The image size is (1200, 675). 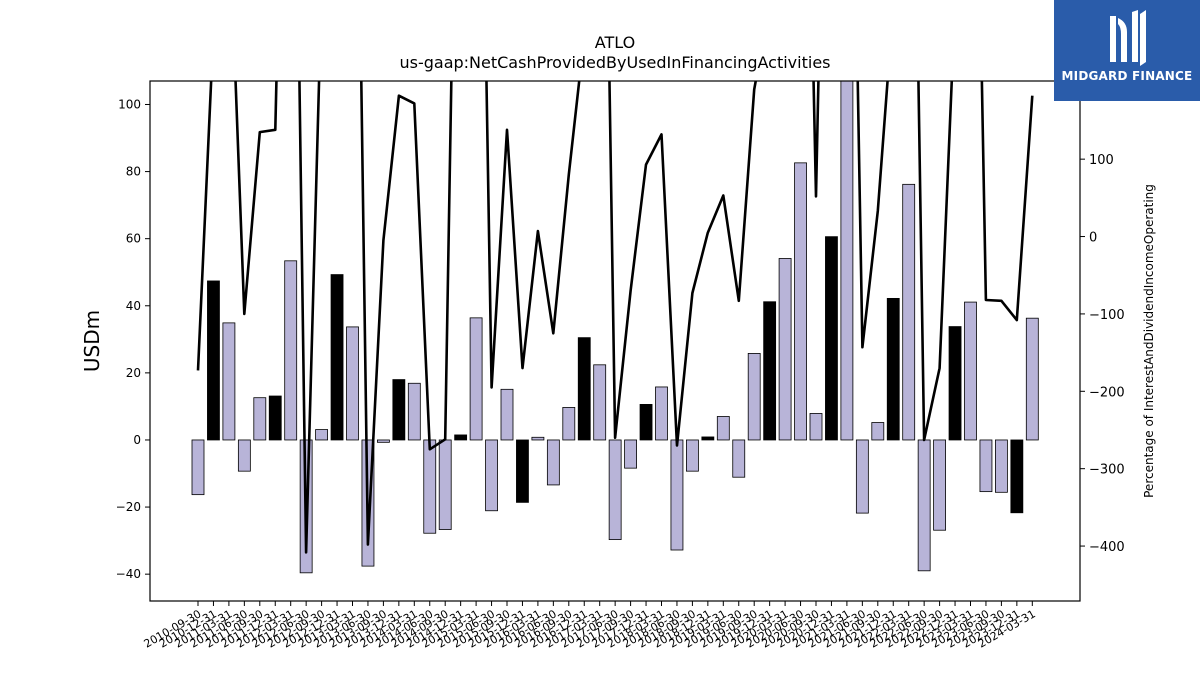 I want to click on midgard-finance-logo: MIDGARD FINANCE, so click(x=1127, y=50).